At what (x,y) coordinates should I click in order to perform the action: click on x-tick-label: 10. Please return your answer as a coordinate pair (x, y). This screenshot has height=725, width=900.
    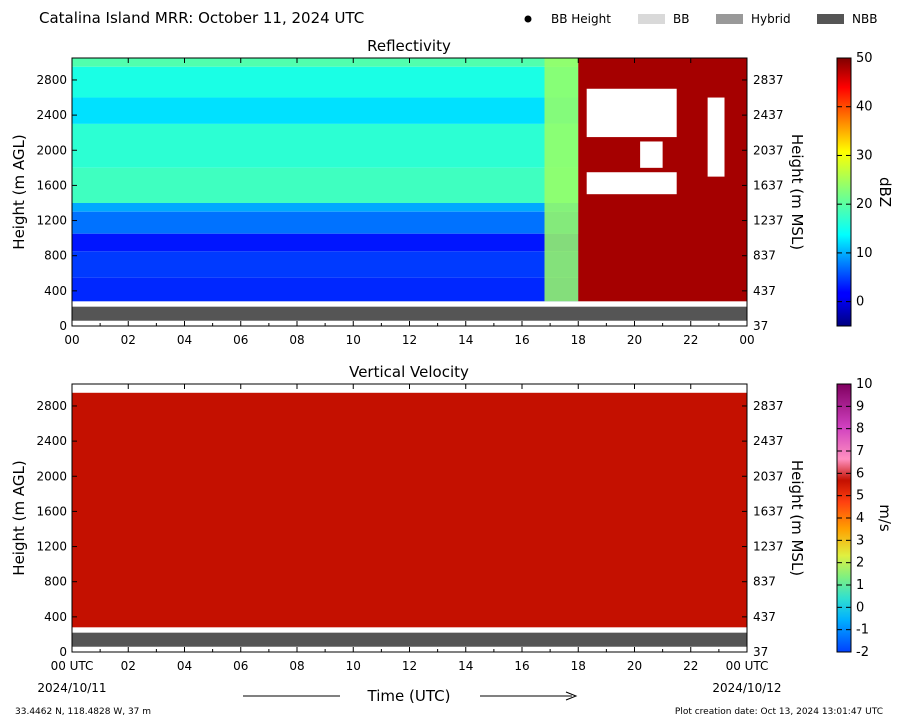
    Looking at the image, I should click on (353, 666).